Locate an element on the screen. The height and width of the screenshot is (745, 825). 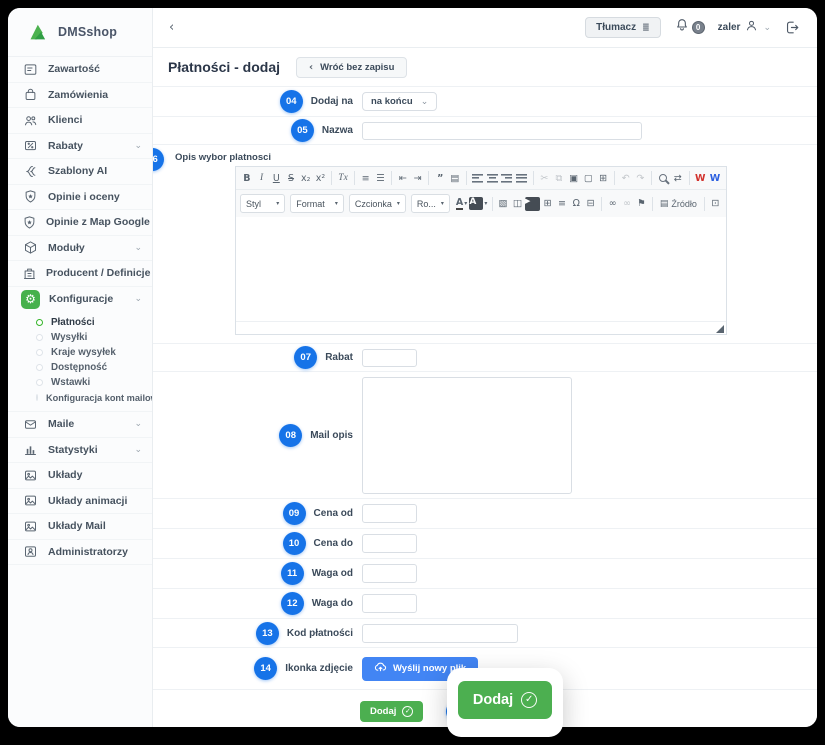
ikonka-label: Ikonka zdjęcie is located at coordinates (319, 668).